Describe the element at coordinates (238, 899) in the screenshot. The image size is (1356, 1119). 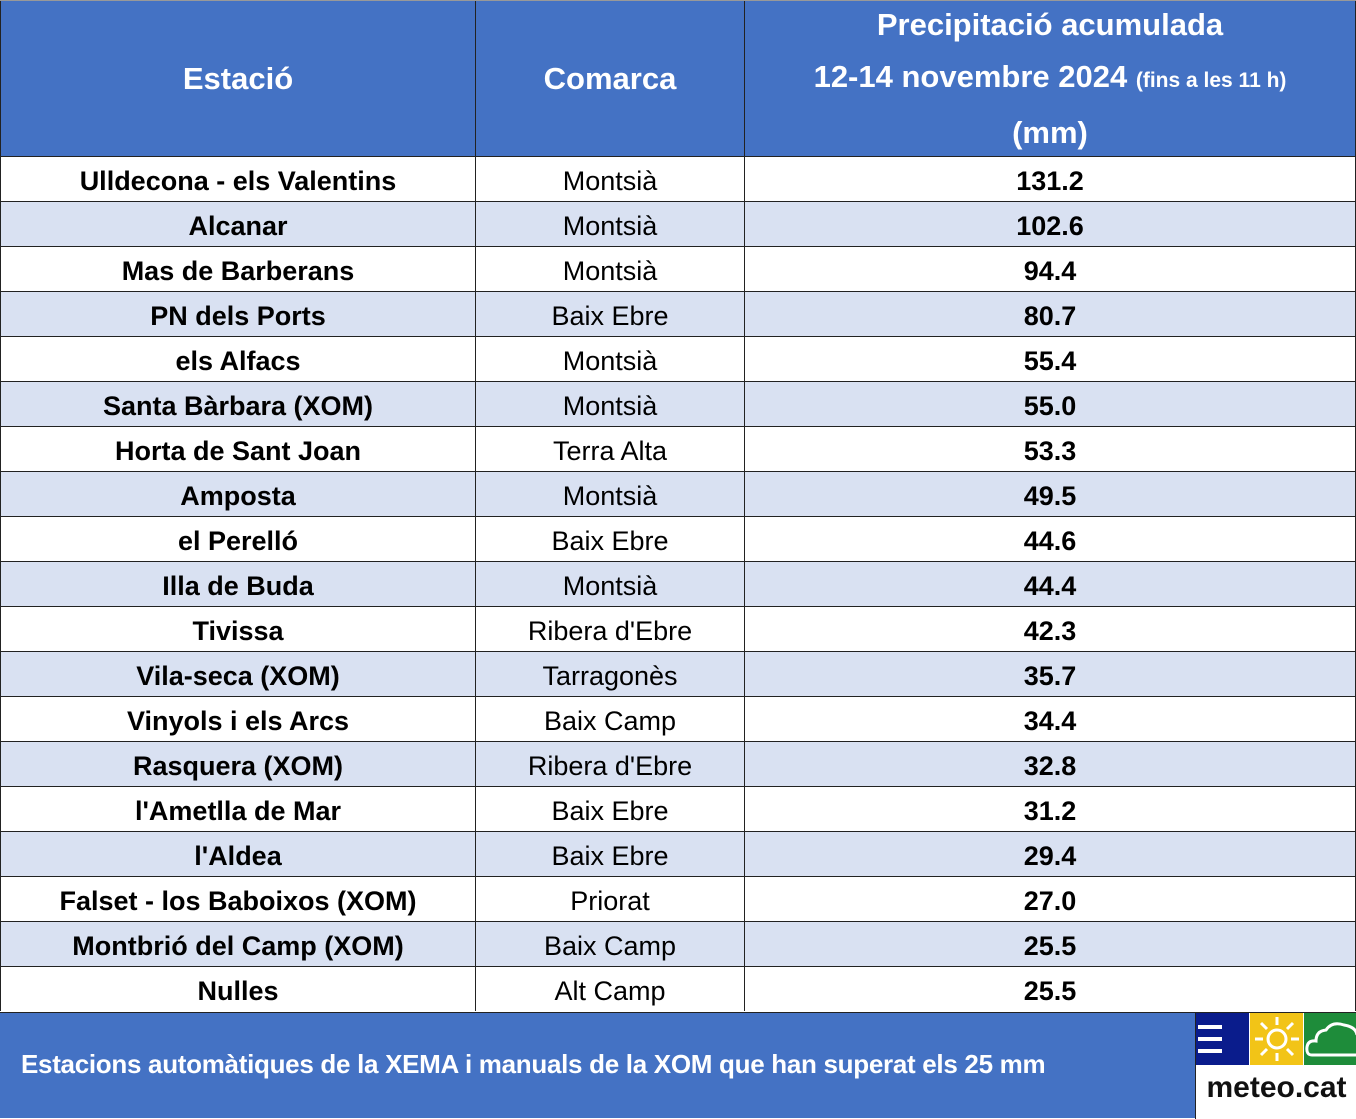
I see `station-cell: Falset - los Baboixos (XOM)` at that location.